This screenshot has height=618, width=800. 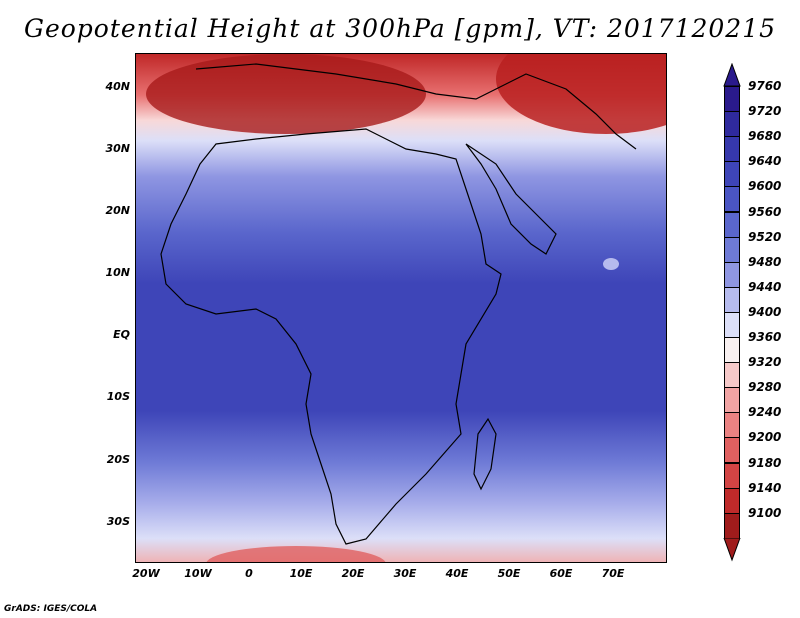 I want to click on colorbar-label: 9520, so click(x=765, y=236).